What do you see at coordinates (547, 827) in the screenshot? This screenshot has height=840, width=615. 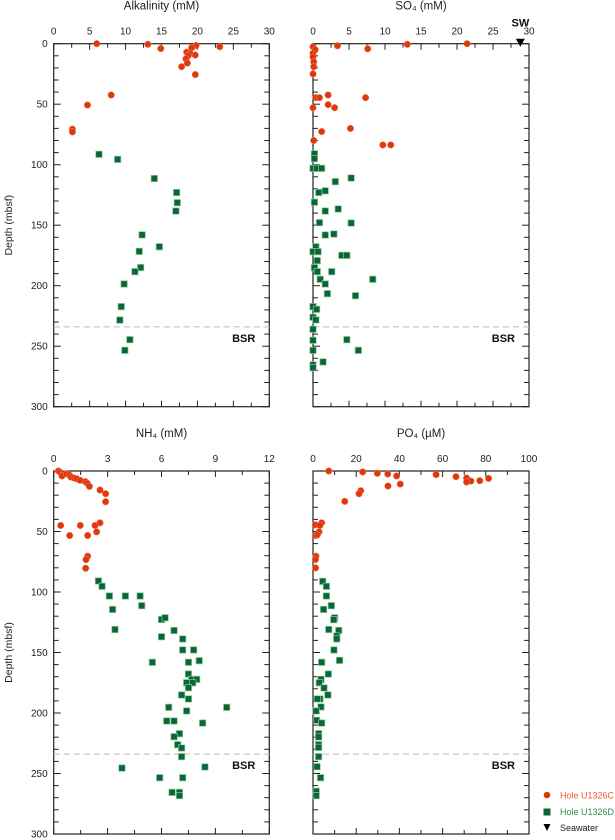 I see `legend-marker-seawater` at bounding box center [547, 827].